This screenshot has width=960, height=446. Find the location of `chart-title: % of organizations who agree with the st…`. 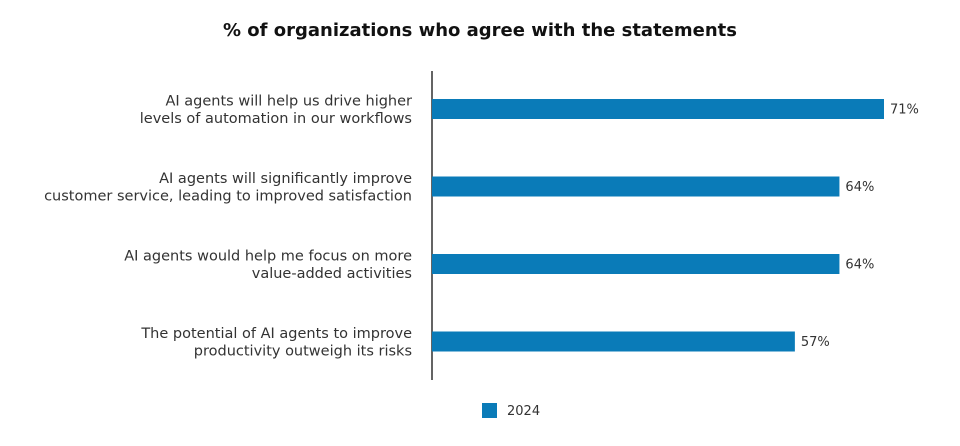

chart-title: % of organizations who agree with the st… is located at coordinates (480, 30).